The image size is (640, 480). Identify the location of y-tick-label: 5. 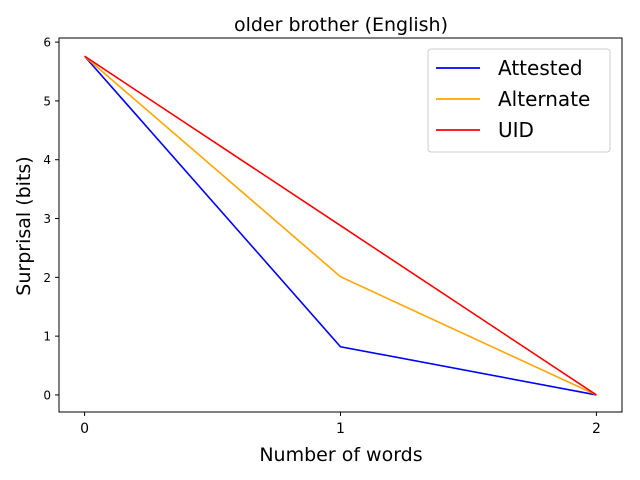
(47, 101).